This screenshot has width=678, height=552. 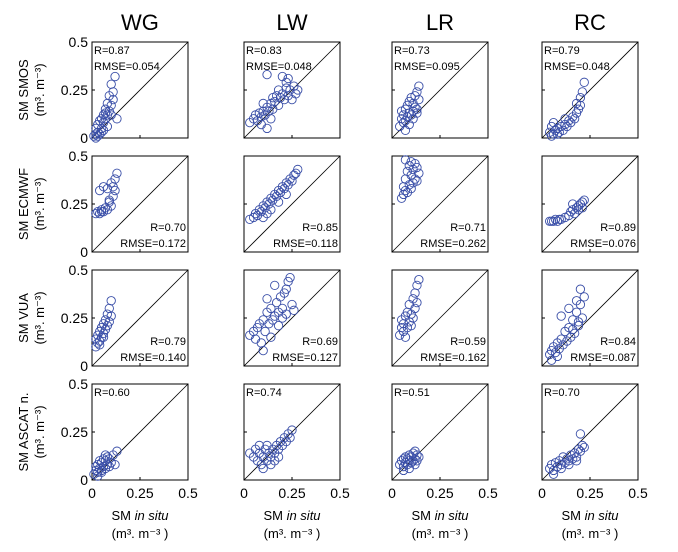 What do you see at coordinates (440, 204) in the screenshot?
I see `panel-lr-row1: R=0.71 RMSE=0.262` at bounding box center [440, 204].